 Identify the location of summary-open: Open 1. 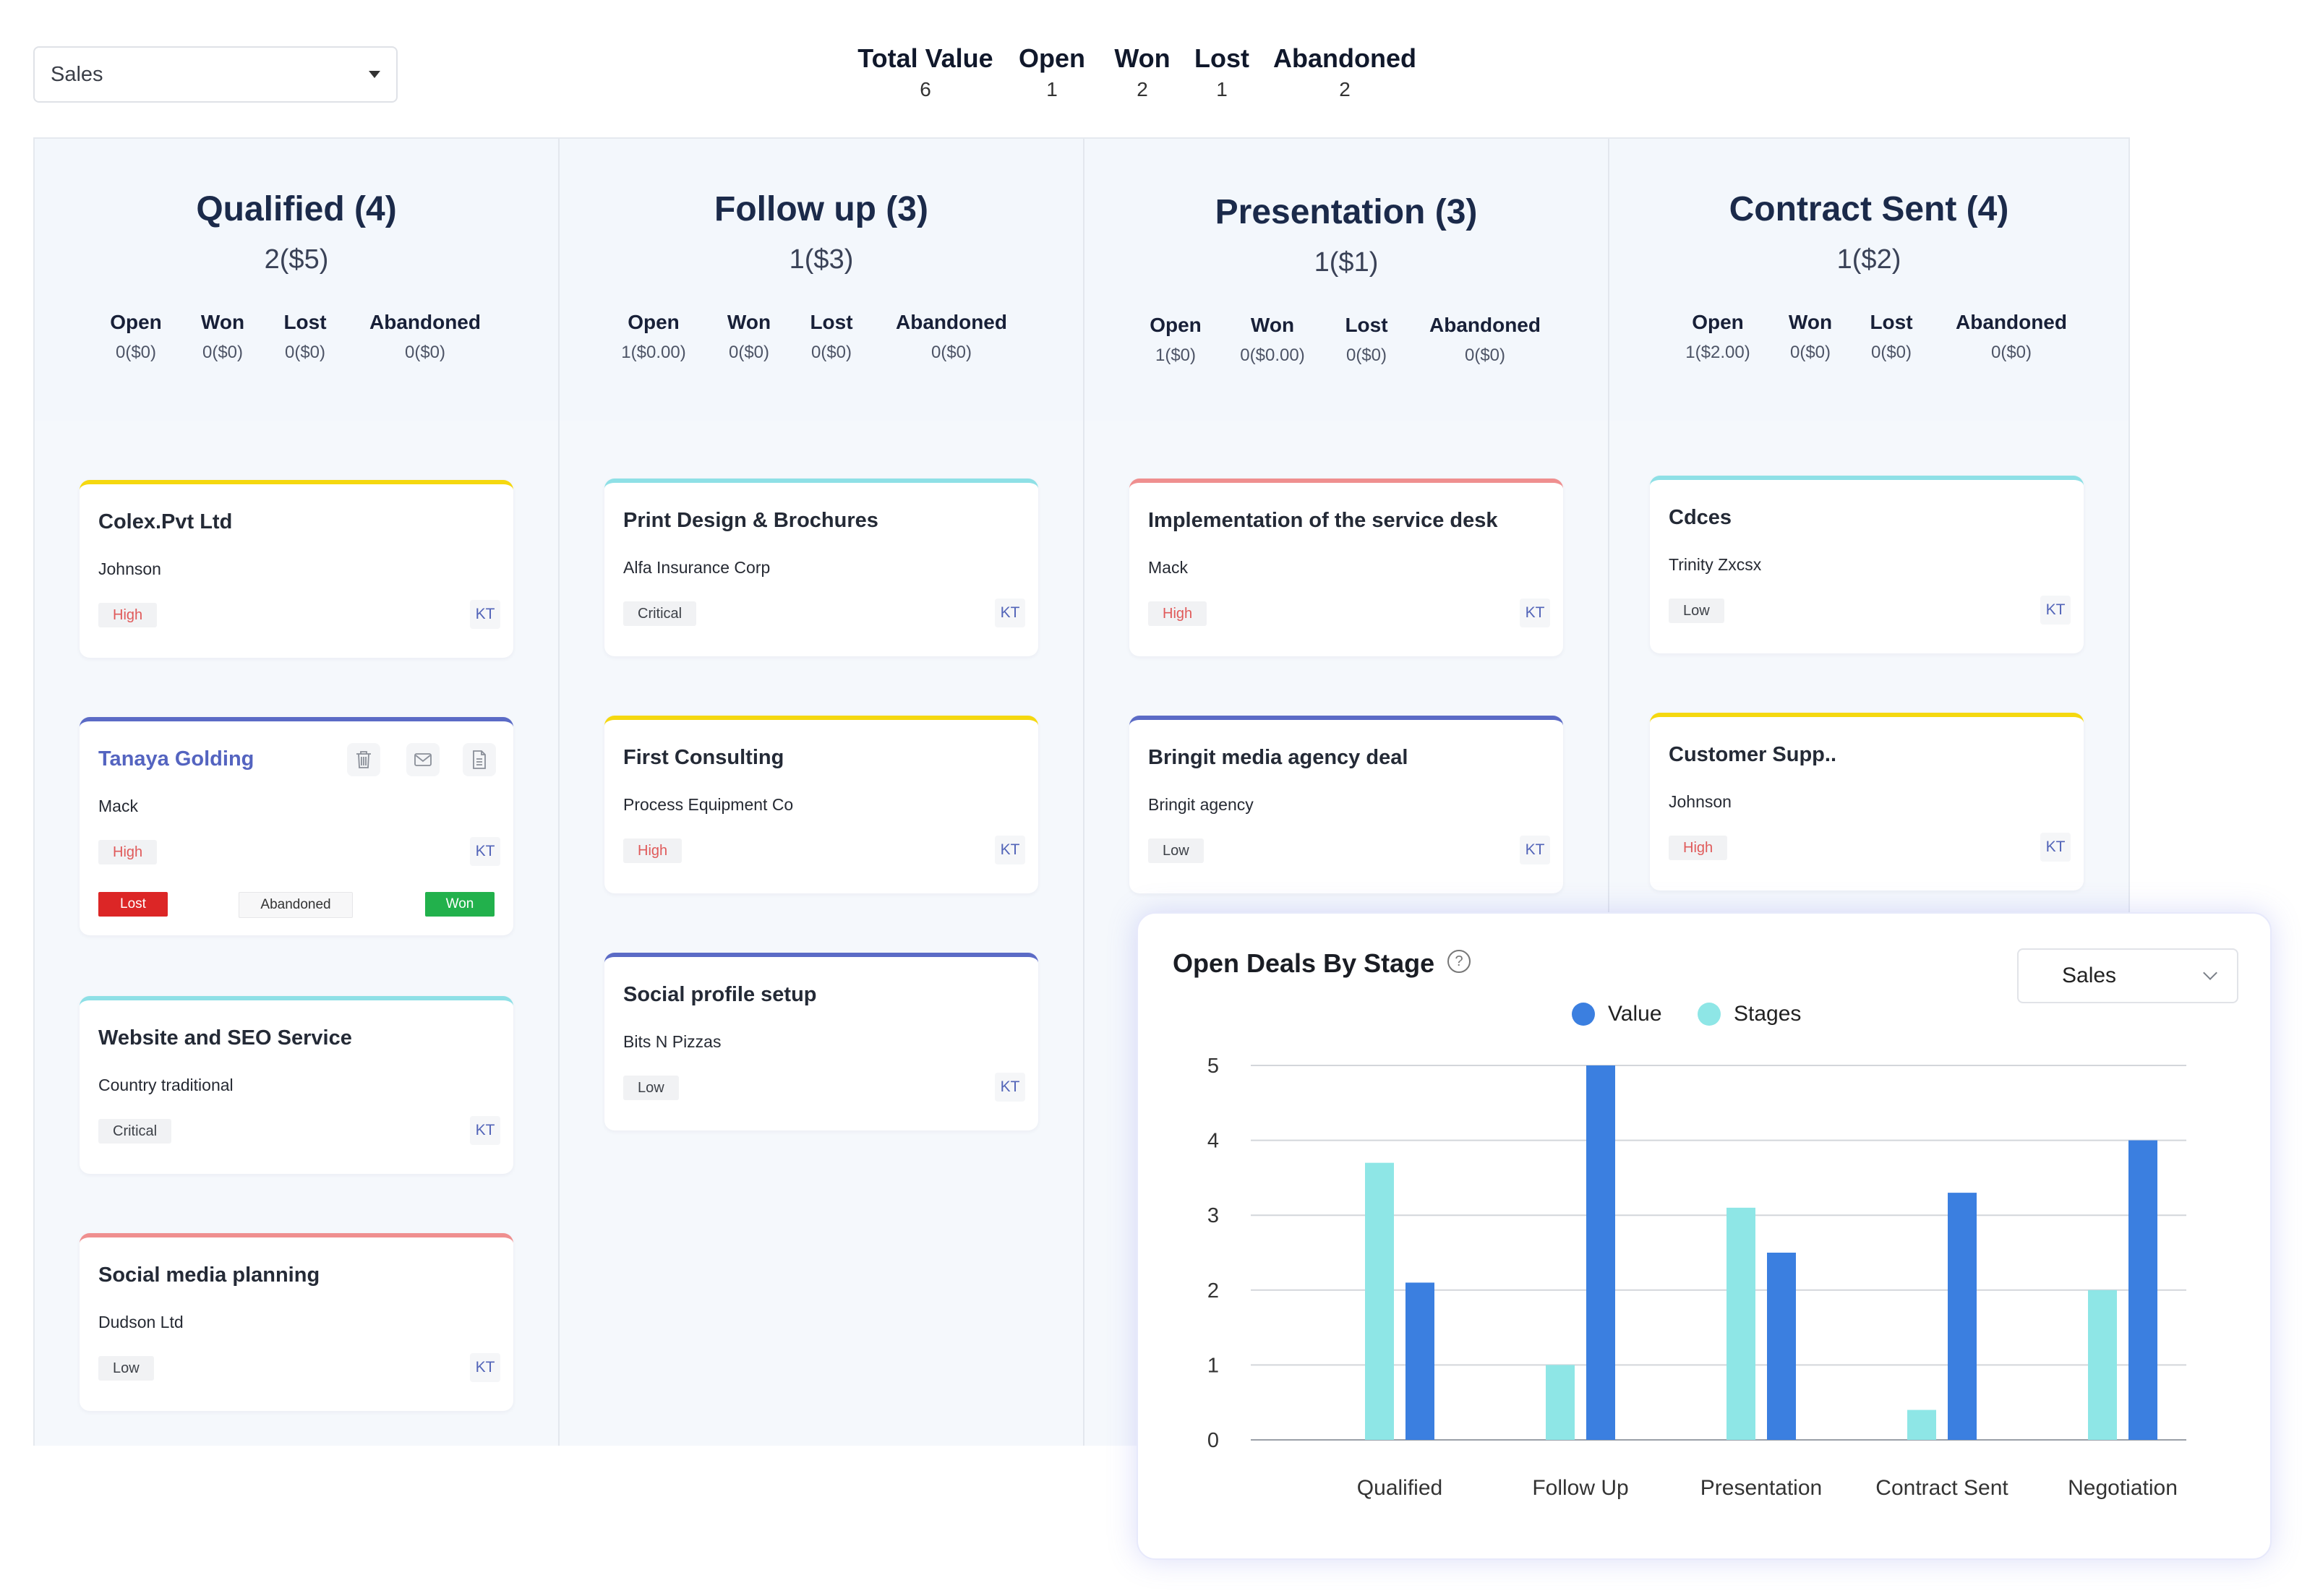
(1052, 72).